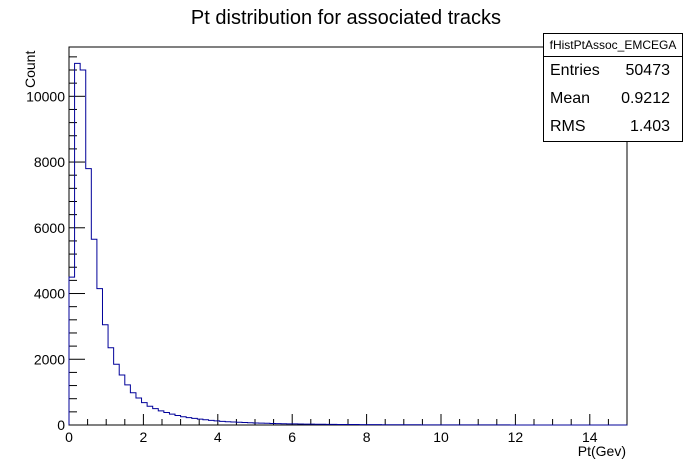 This screenshot has width=696, height=472. What do you see at coordinates (648, 70) in the screenshot?
I see `stats-value: 50473` at bounding box center [648, 70].